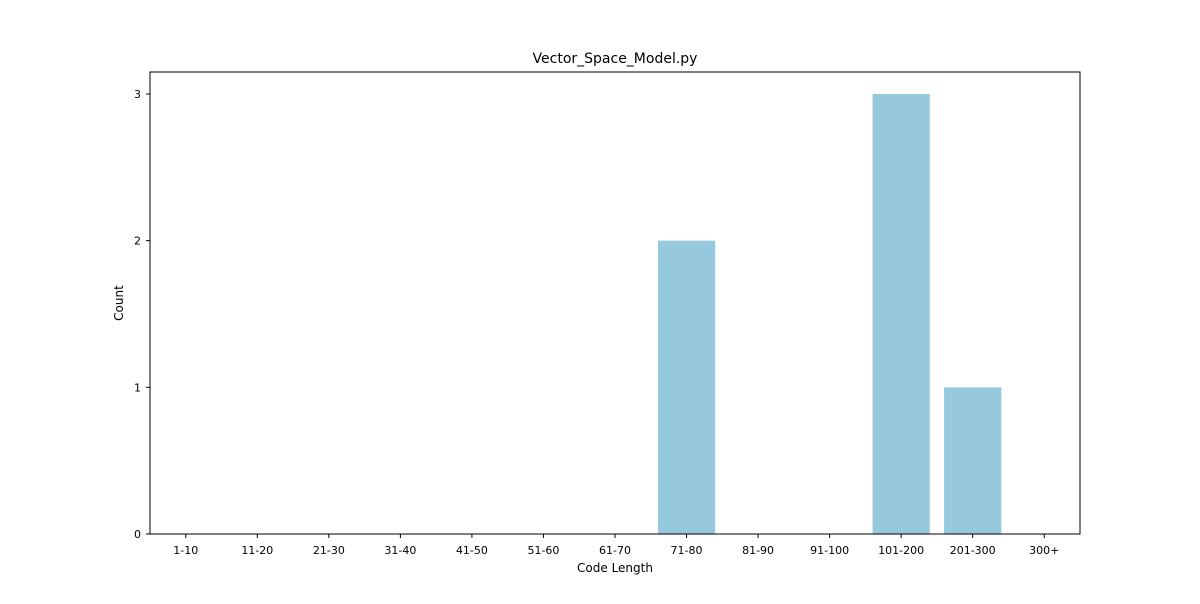 This screenshot has height=604, width=1200. I want to click on x-tick-label: 71-80, so click(687, 550).